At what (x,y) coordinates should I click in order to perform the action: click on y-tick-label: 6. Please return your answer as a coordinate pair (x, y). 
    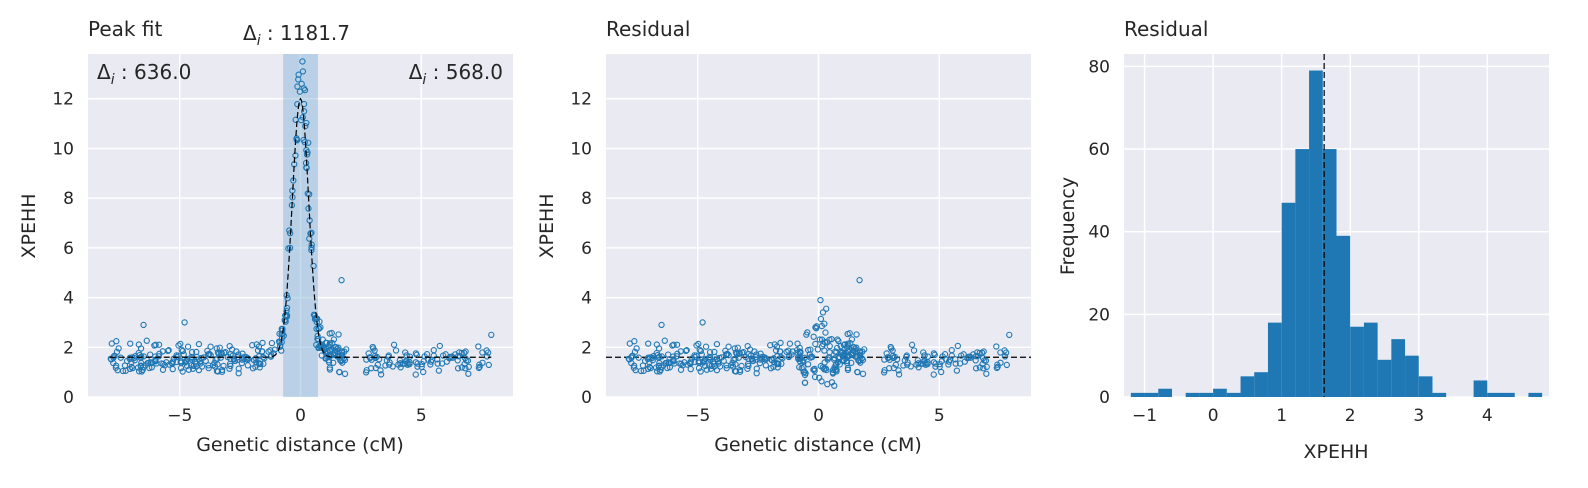
    Looking at the image, I should click on (586, 249).